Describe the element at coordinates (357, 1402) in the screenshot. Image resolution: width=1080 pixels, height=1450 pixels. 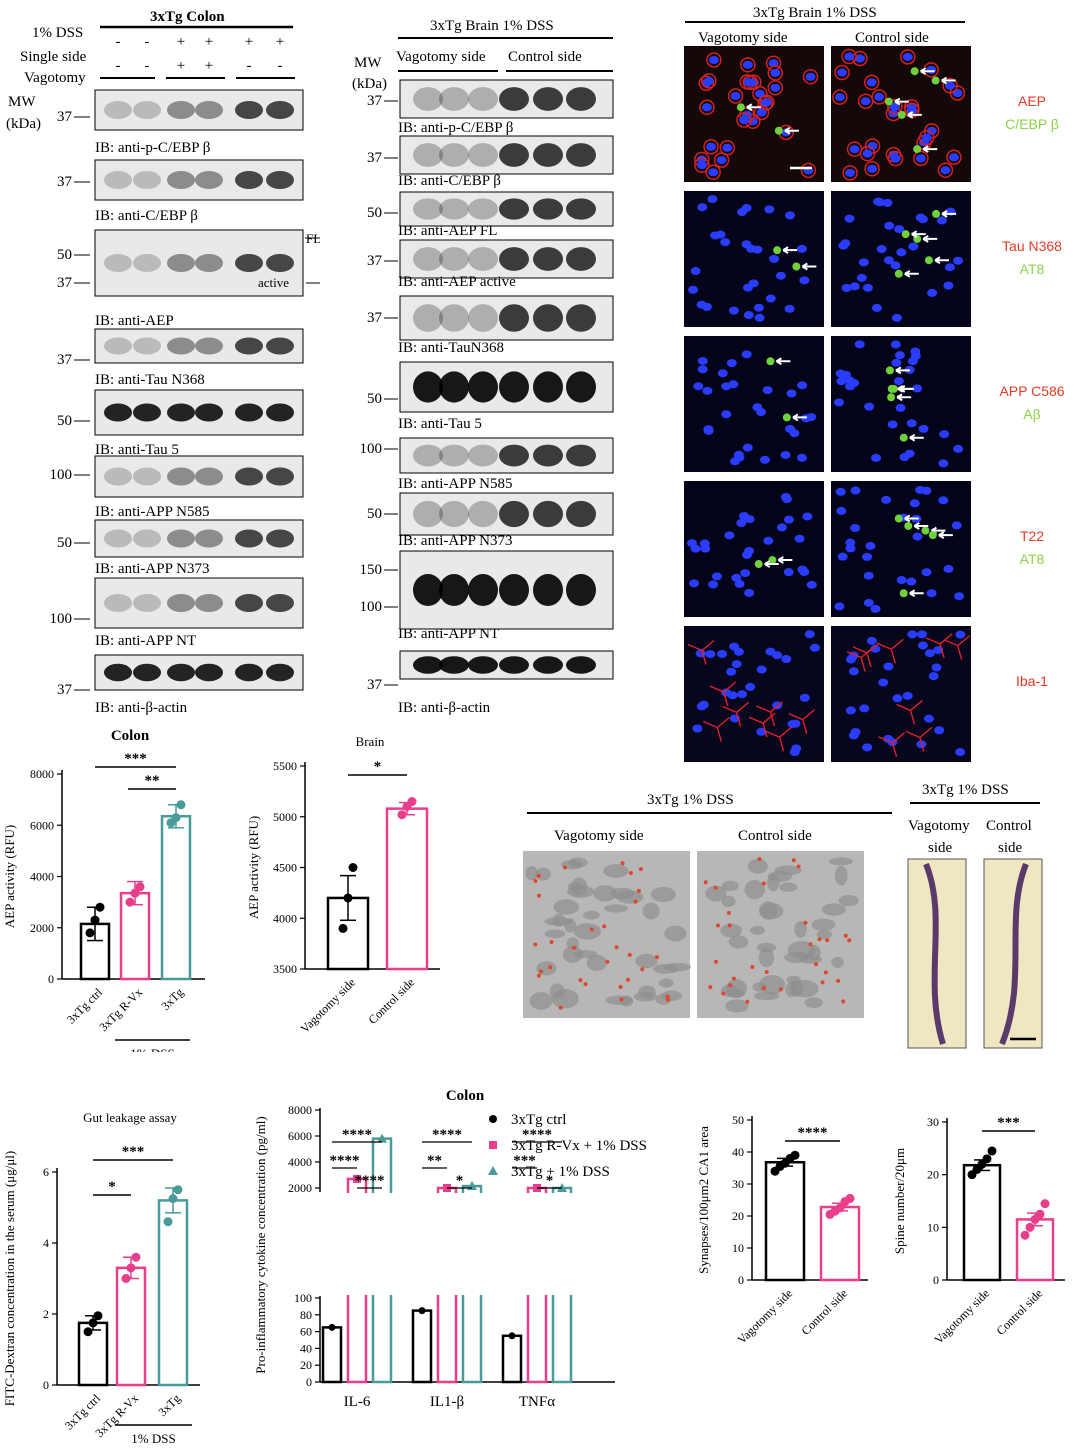
I see `x-tick-label: IL-6` at that location.